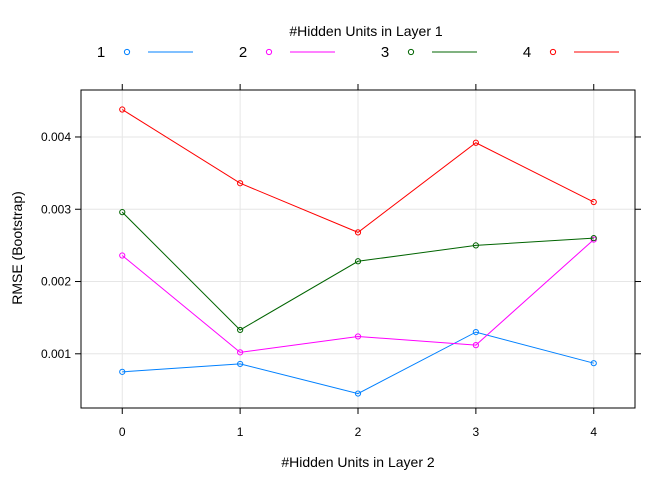 Image resolution: width=672 pixels, height=480 pixels. Describe the element at coordinates (385, 52) in the screenshot. I see `legend-label: 3` at that location.